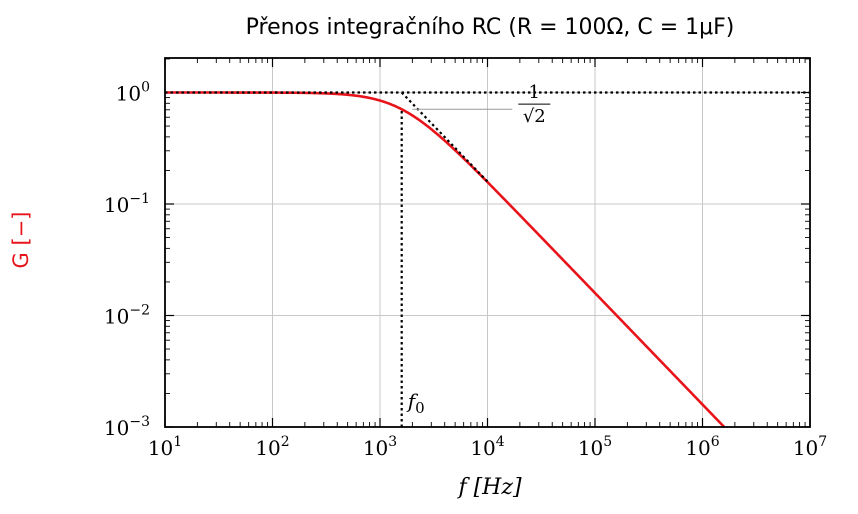 The height and width of the screenshot is (514, 858). I want to click on x-tick-labels: 10¹ 10² 10³ 10⁴ 10⁵ 10⁶ 10⁷, so click(487, 447).